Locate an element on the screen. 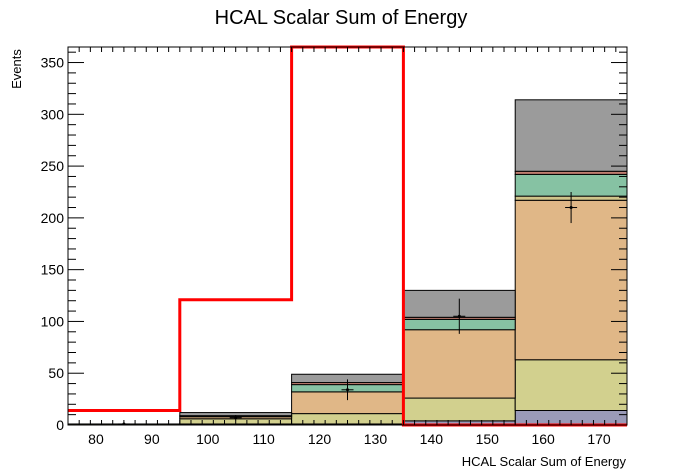 This screenshot has height=472, width=696. x-tick-label: 90 is located at coordinates (152, 439).